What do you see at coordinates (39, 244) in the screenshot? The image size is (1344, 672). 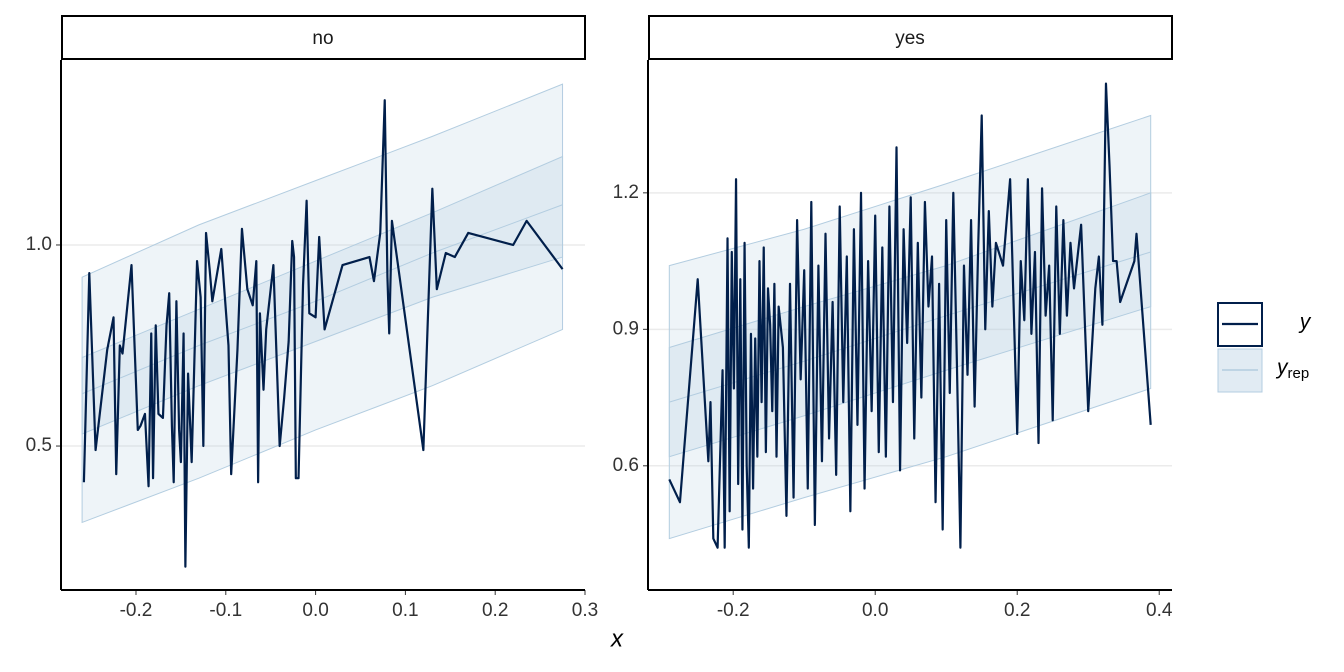 I see `y-tick-label: 1.0` at bounding box center [39, 244].